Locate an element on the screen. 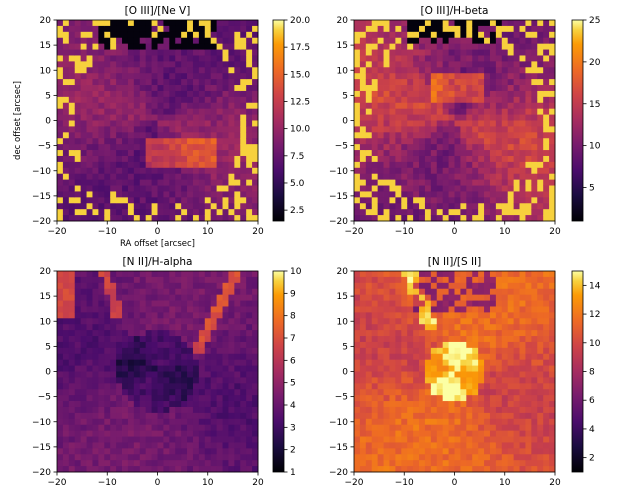  x-tick-label: 0 is located at coordinates (455, 232).